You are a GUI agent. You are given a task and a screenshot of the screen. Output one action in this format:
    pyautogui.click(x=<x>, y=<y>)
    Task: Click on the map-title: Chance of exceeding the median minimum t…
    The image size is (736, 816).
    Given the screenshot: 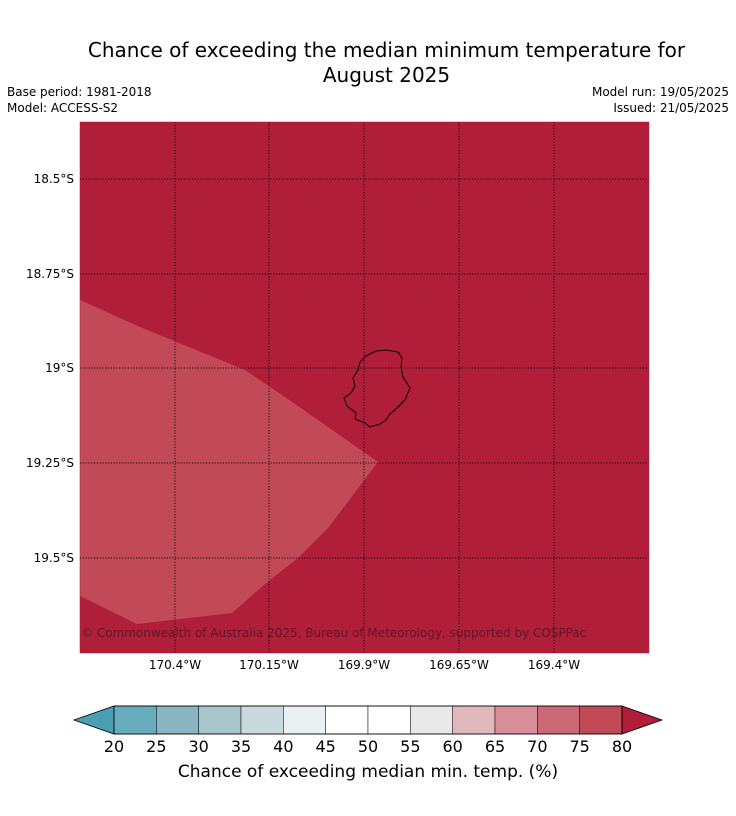 What is the action you would take?
    pyautogui.click(x=386, y=63)
    